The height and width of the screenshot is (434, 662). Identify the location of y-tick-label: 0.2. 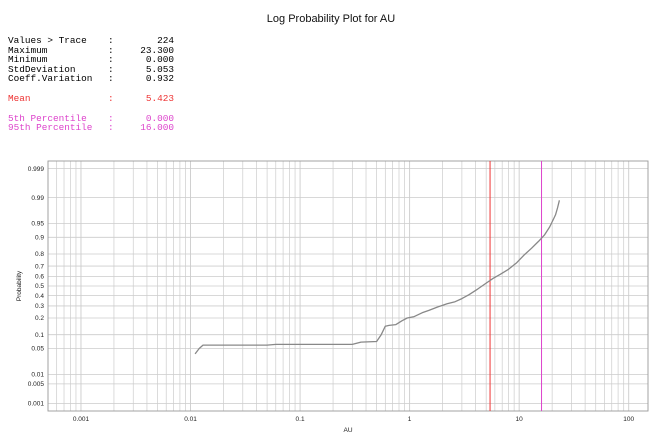
(39, 318).